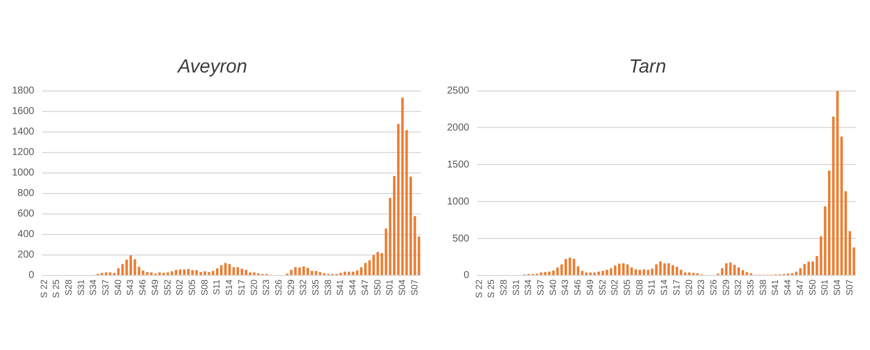 This screenshot has height=350, width=870. Describe the element at coordinates (229, 287) in the screenshot. I see `x-tick-label: S14` at that location.